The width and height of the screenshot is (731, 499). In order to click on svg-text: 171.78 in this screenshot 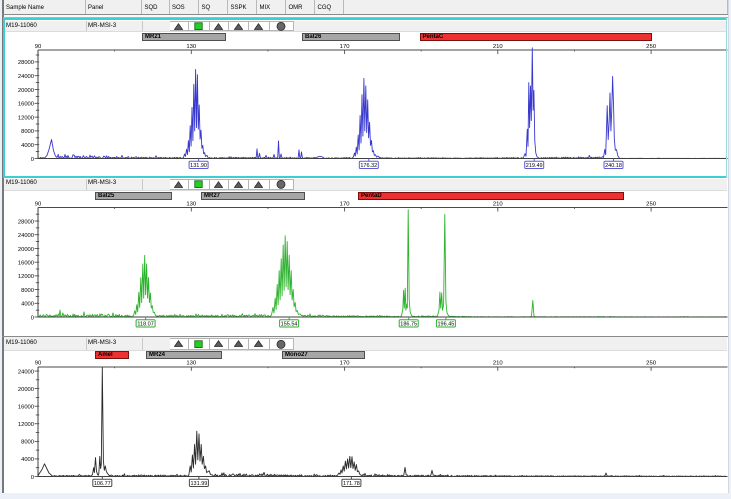, I will do `click(351, 484)`.